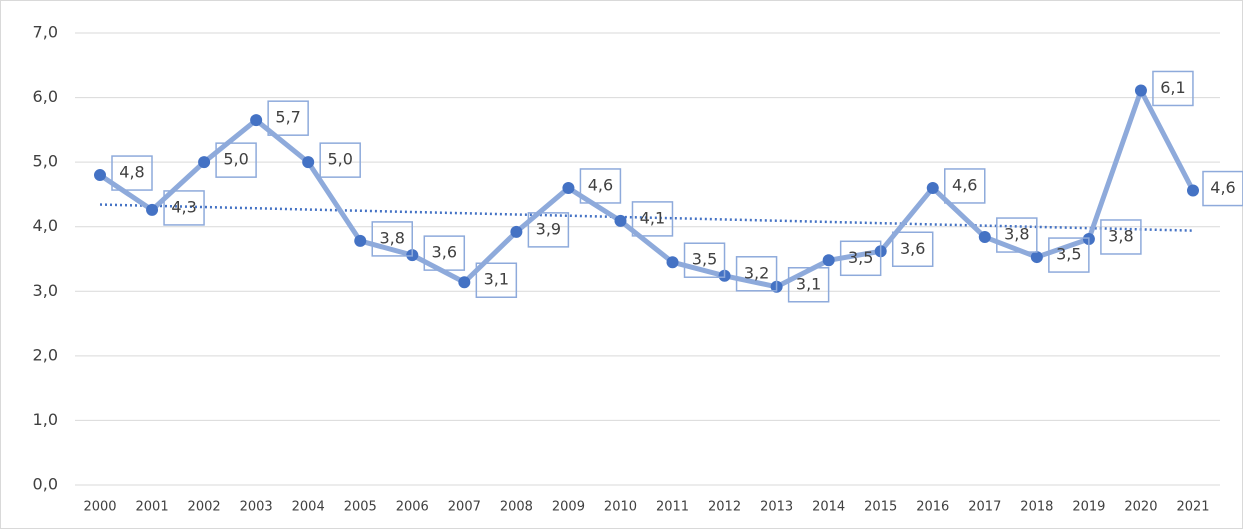 Image resolution: width=1243 pixels, height=529 pixels. Describe the element at coordinates (204, 507) in the screenshot. I see `x-tick-label: 2002` at that location.